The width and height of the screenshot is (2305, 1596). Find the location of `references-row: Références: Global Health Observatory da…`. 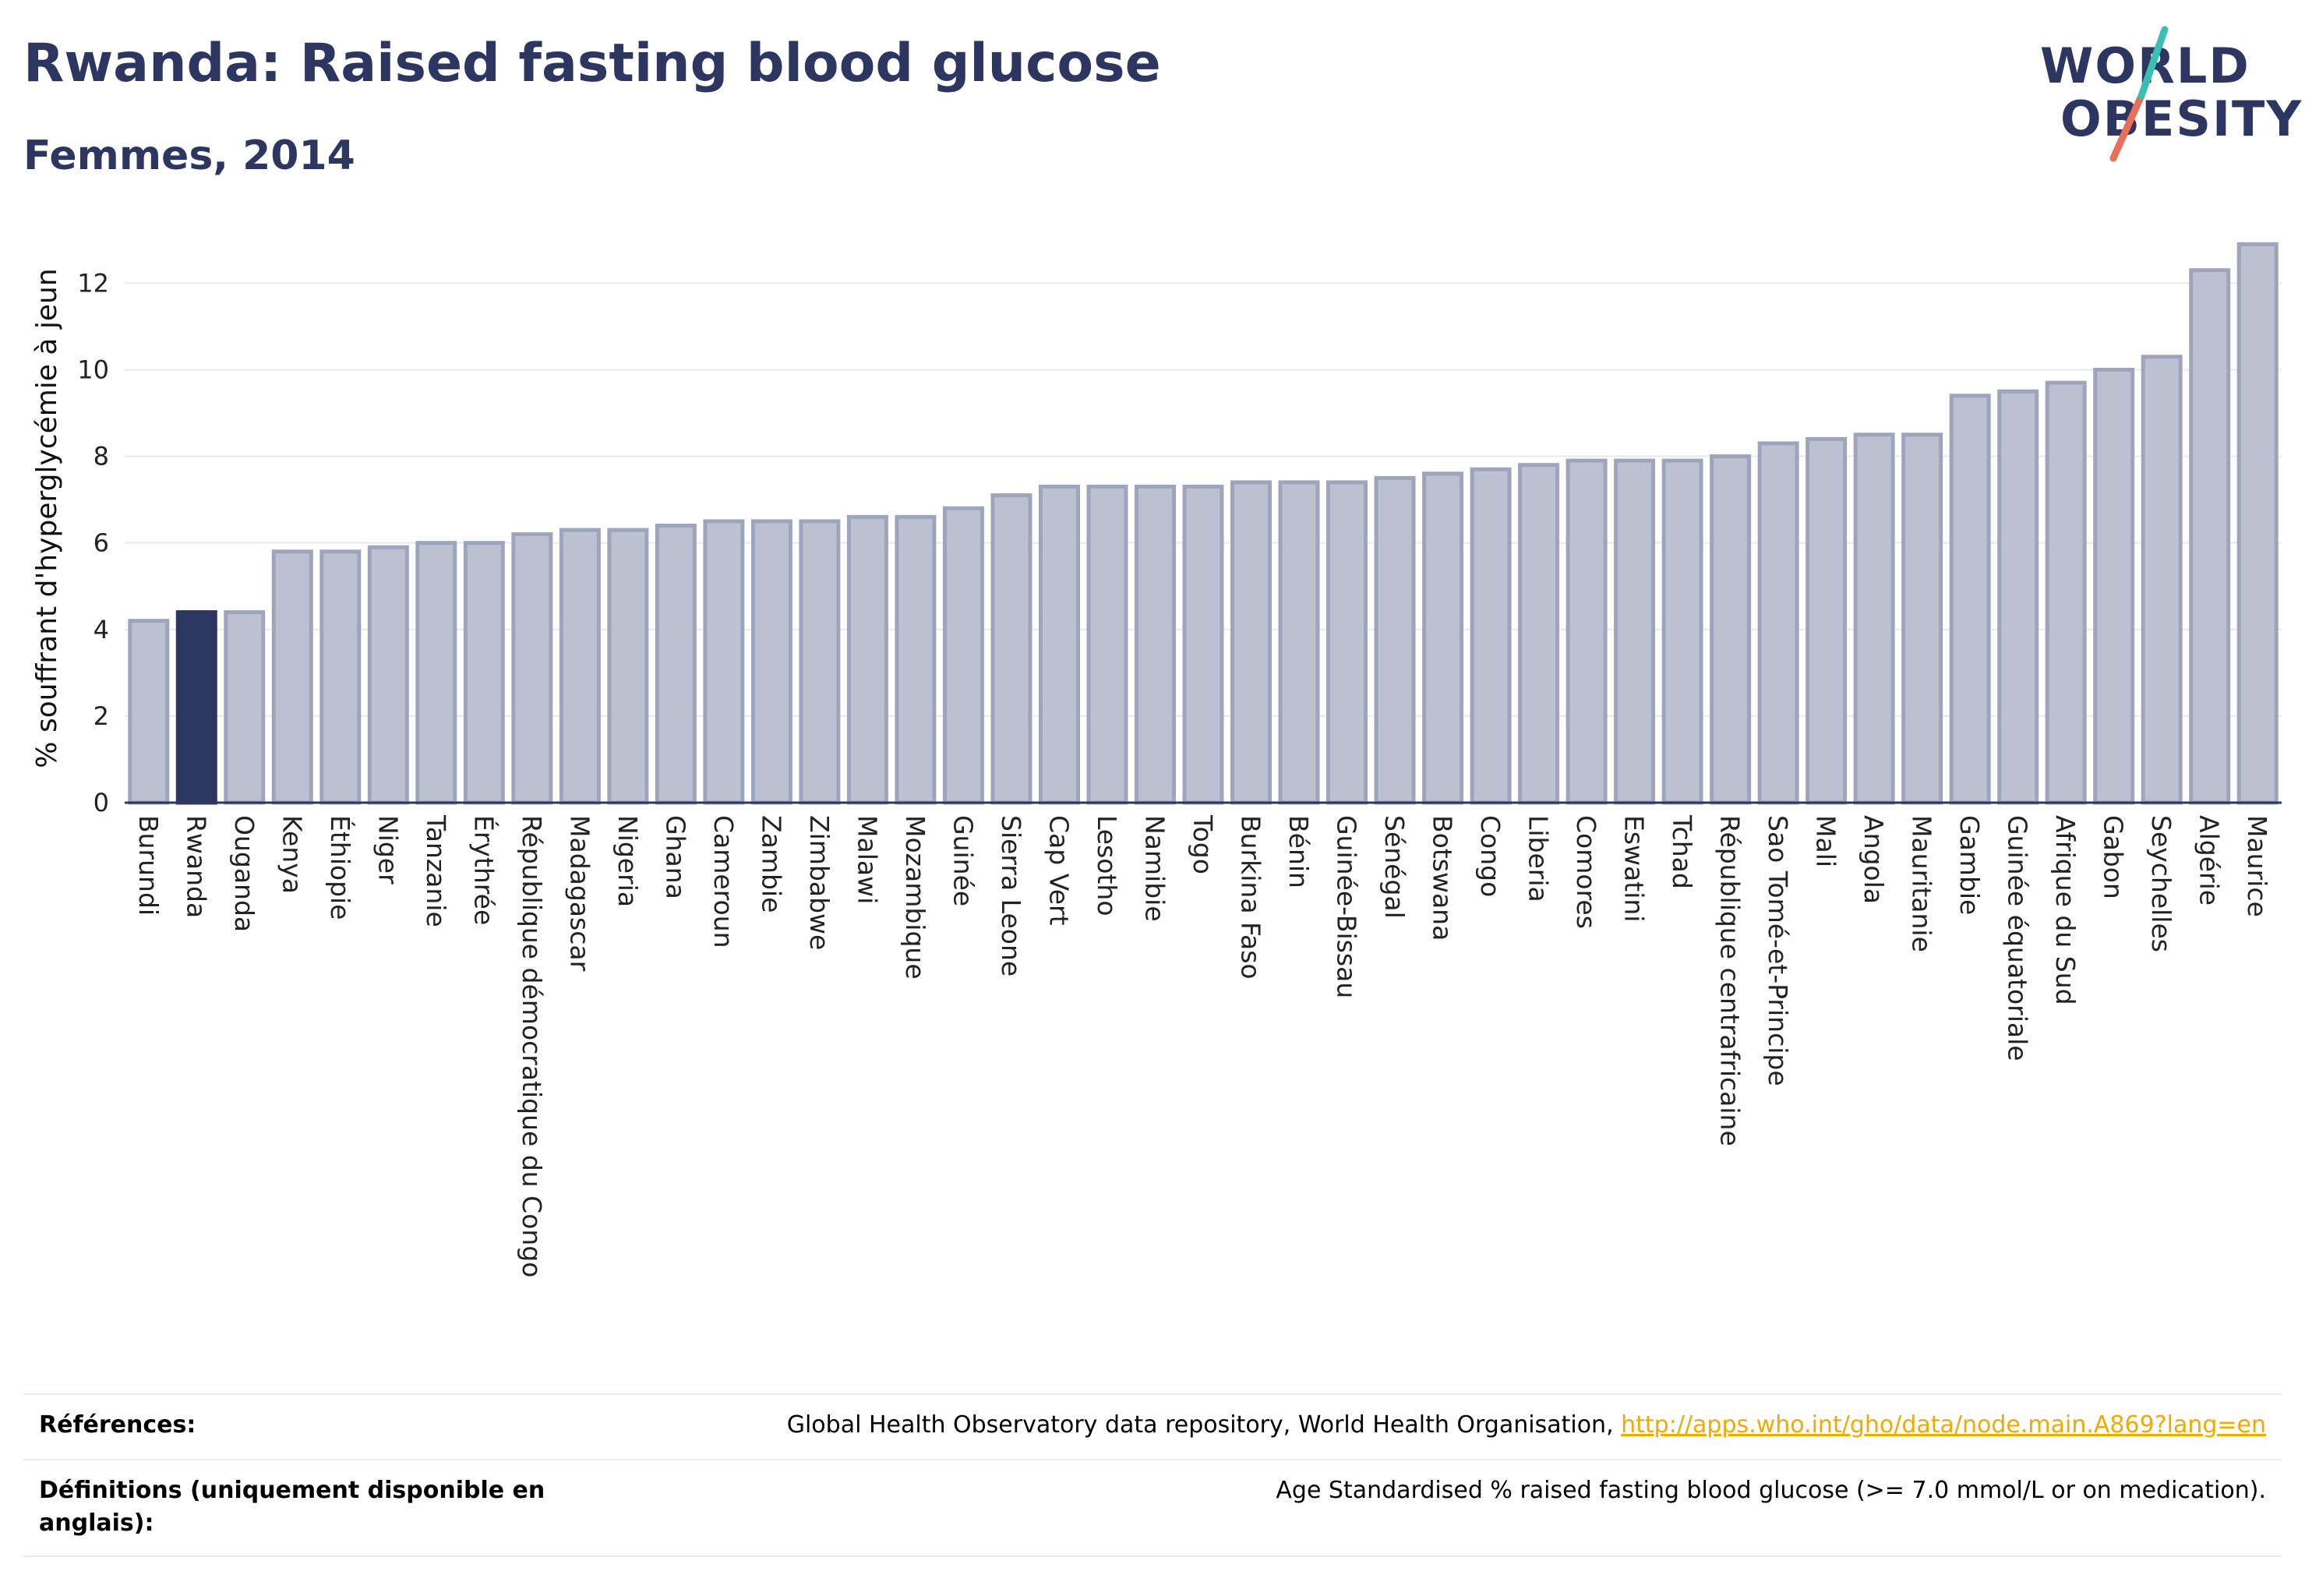

references-row: Références: Global Health Observatory da… is located at coordinates (1152, 1427).